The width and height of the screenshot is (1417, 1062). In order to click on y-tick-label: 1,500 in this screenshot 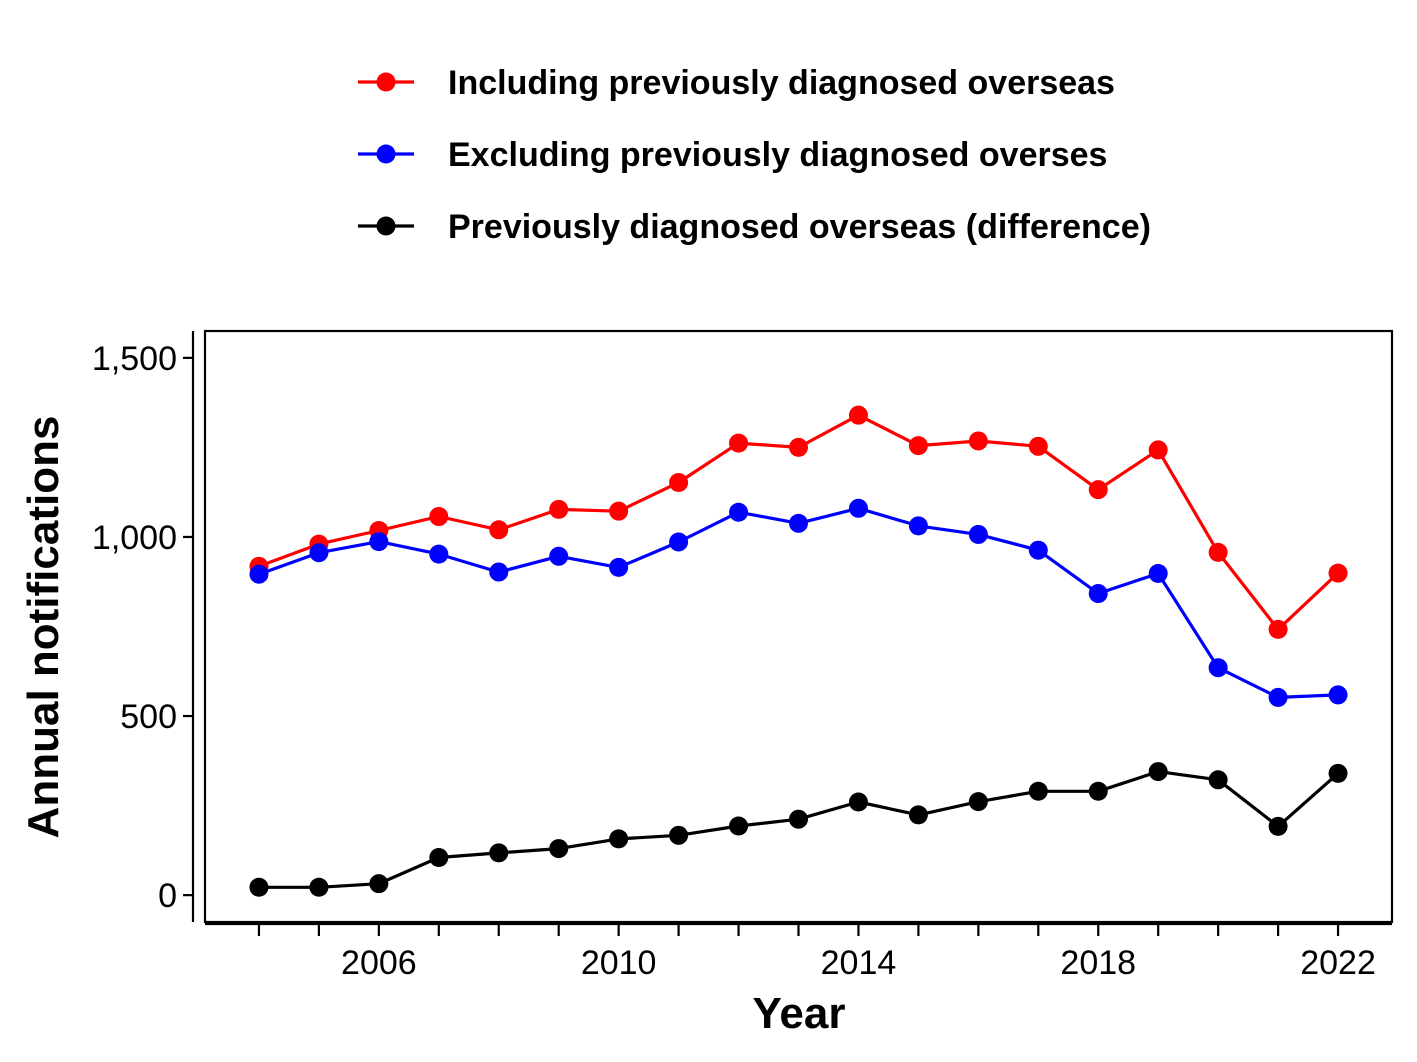, I will do `click(134, 359)`.